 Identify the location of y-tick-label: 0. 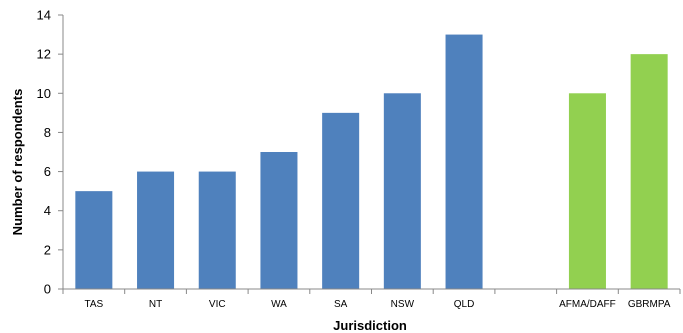
(47, 289).